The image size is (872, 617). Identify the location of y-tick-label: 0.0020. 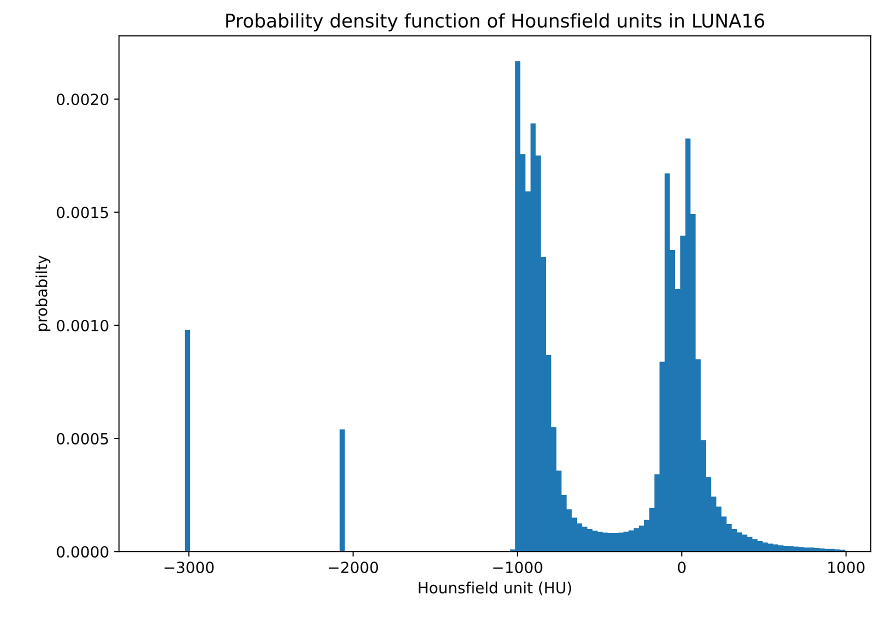
(82, 100).